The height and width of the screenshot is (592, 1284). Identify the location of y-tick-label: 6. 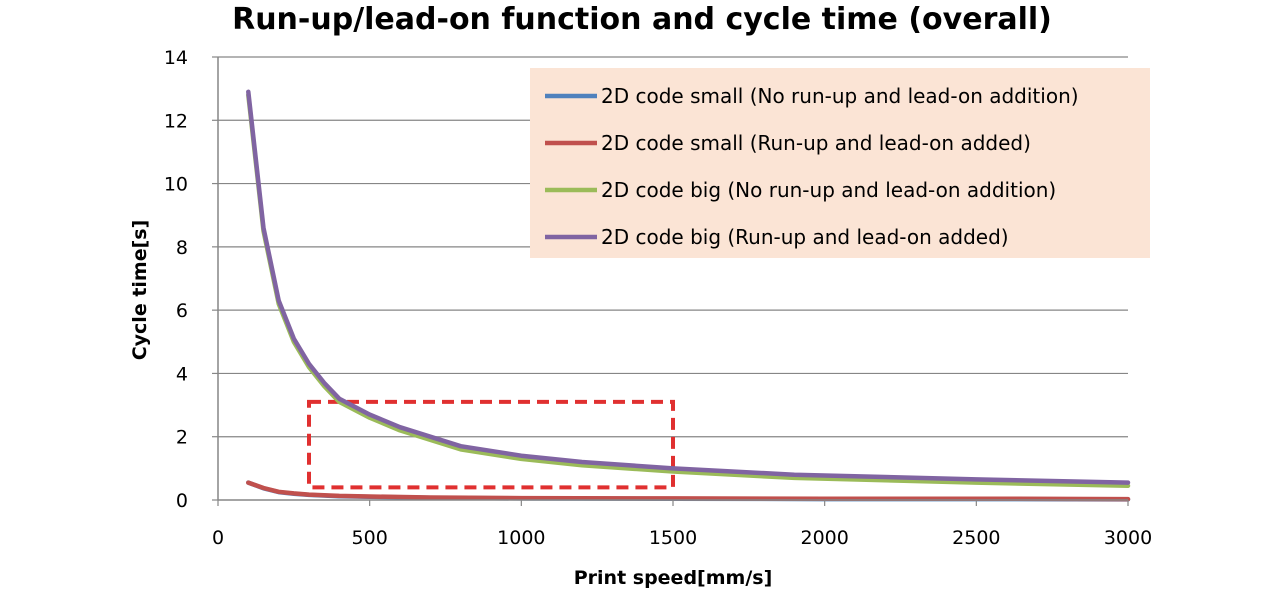
(182, 311).